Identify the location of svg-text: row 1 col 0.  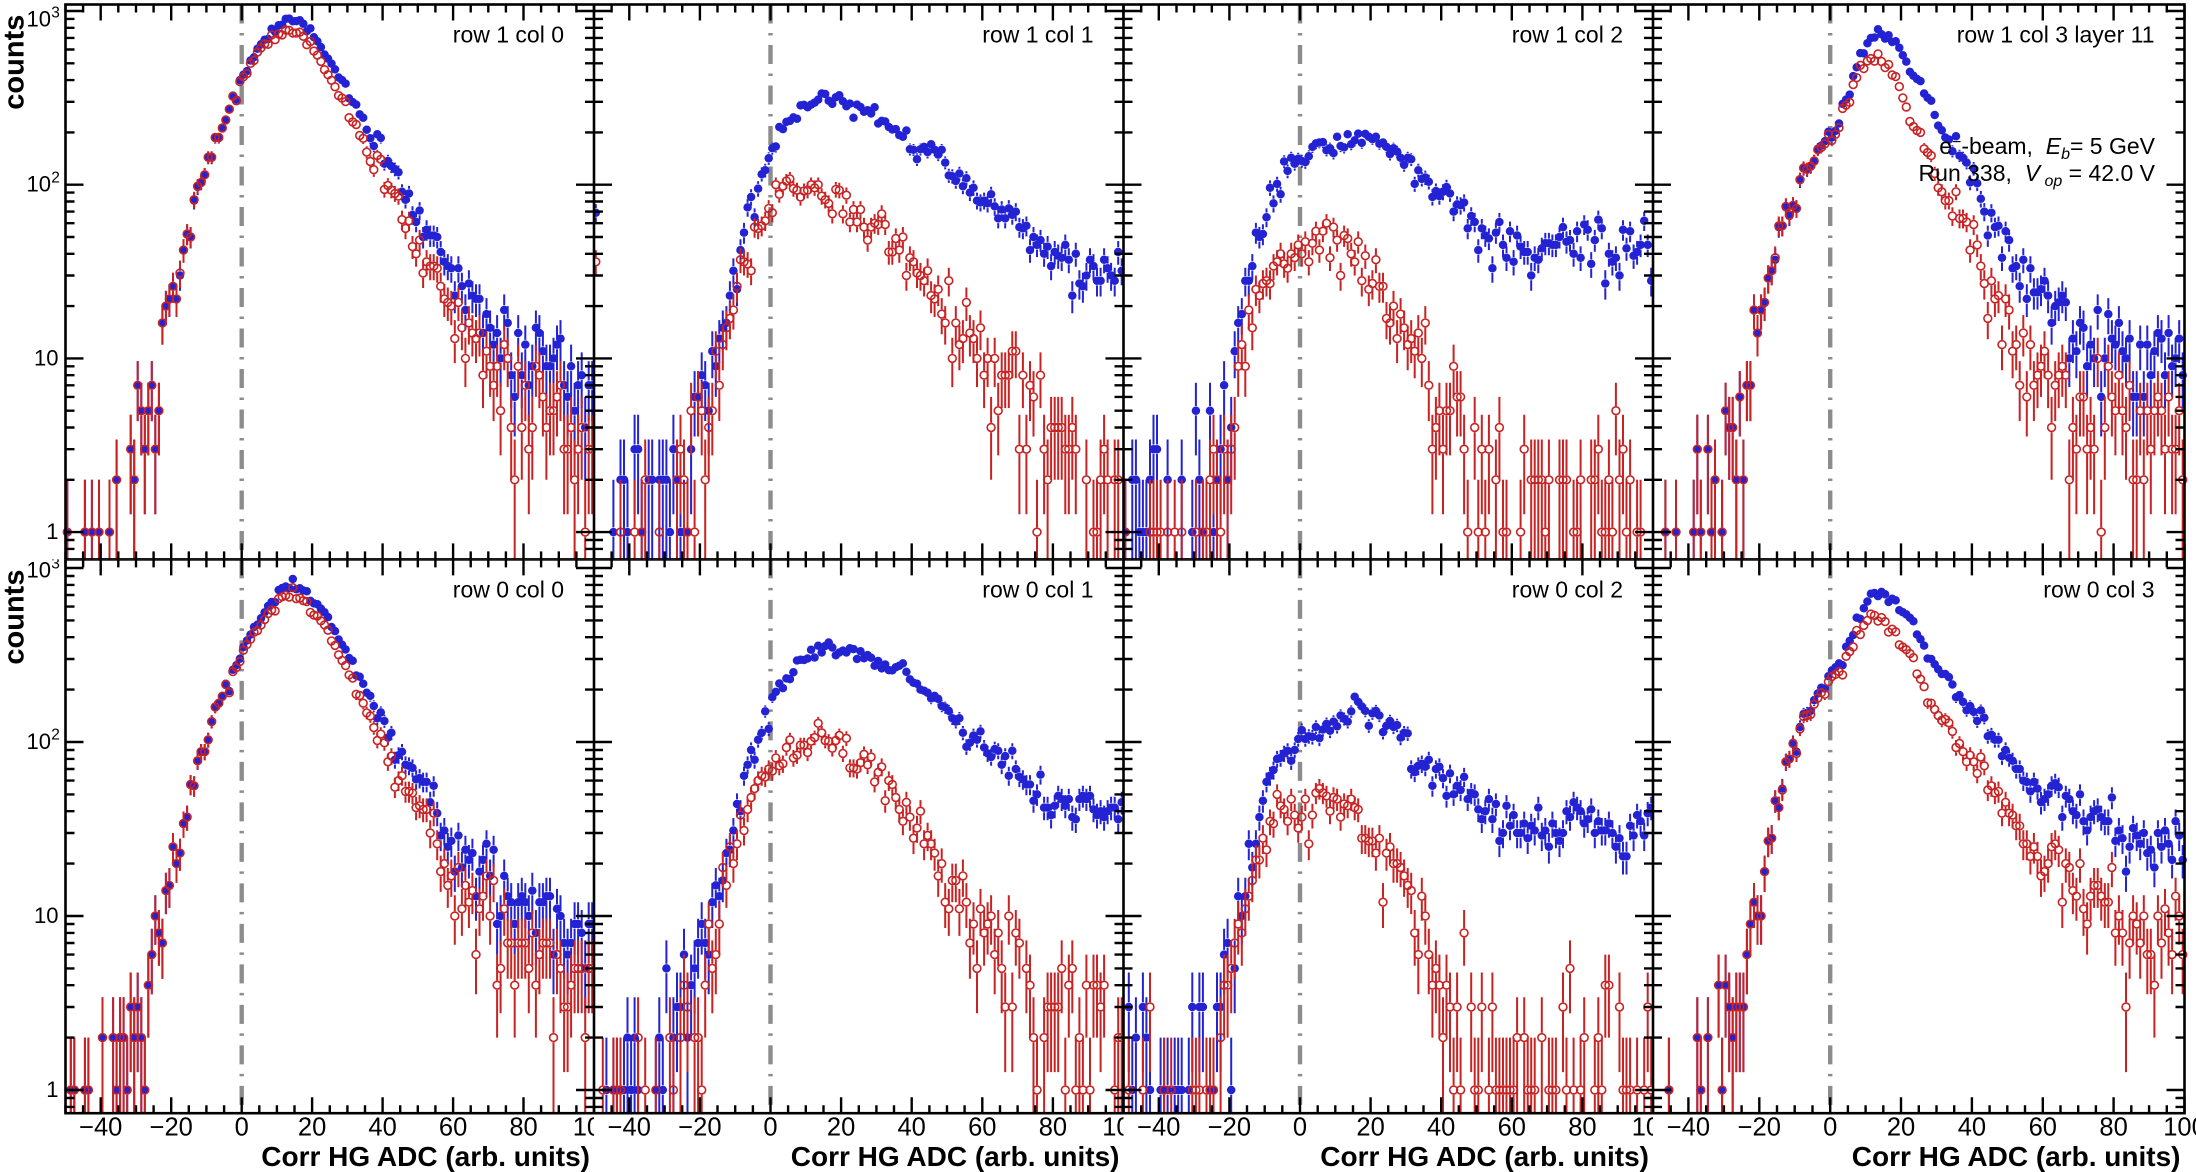
(508, 35).